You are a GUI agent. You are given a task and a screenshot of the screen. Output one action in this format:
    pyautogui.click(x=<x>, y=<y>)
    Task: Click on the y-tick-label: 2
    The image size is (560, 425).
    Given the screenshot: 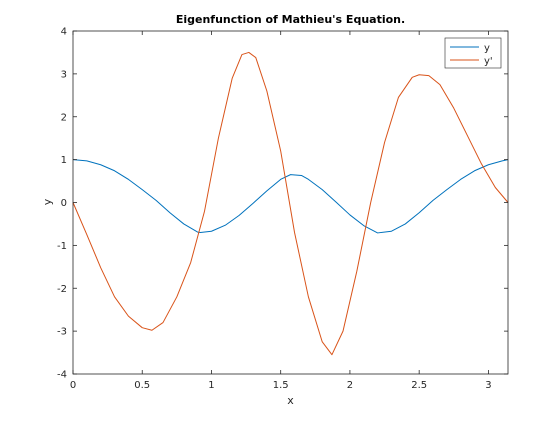 What is the action you would take?
    pyautogui.click(x=64, y=117)
    